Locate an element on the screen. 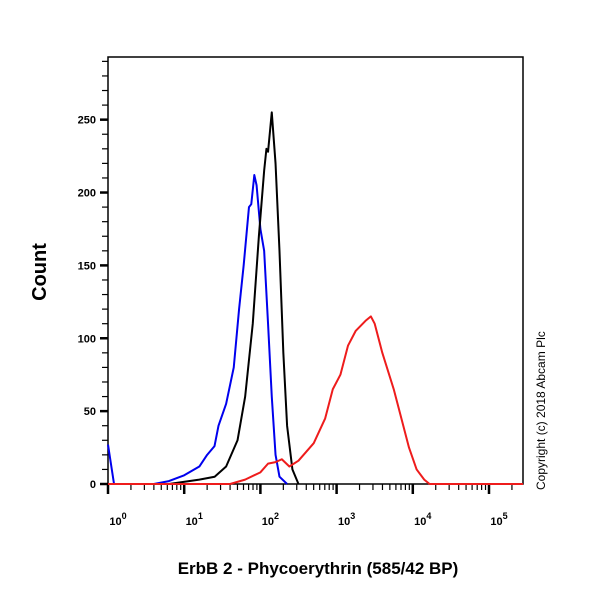 The height and width of the screenshot is (600, 600). x-tick-exponent: 0 is located at coordinates (124, 516).